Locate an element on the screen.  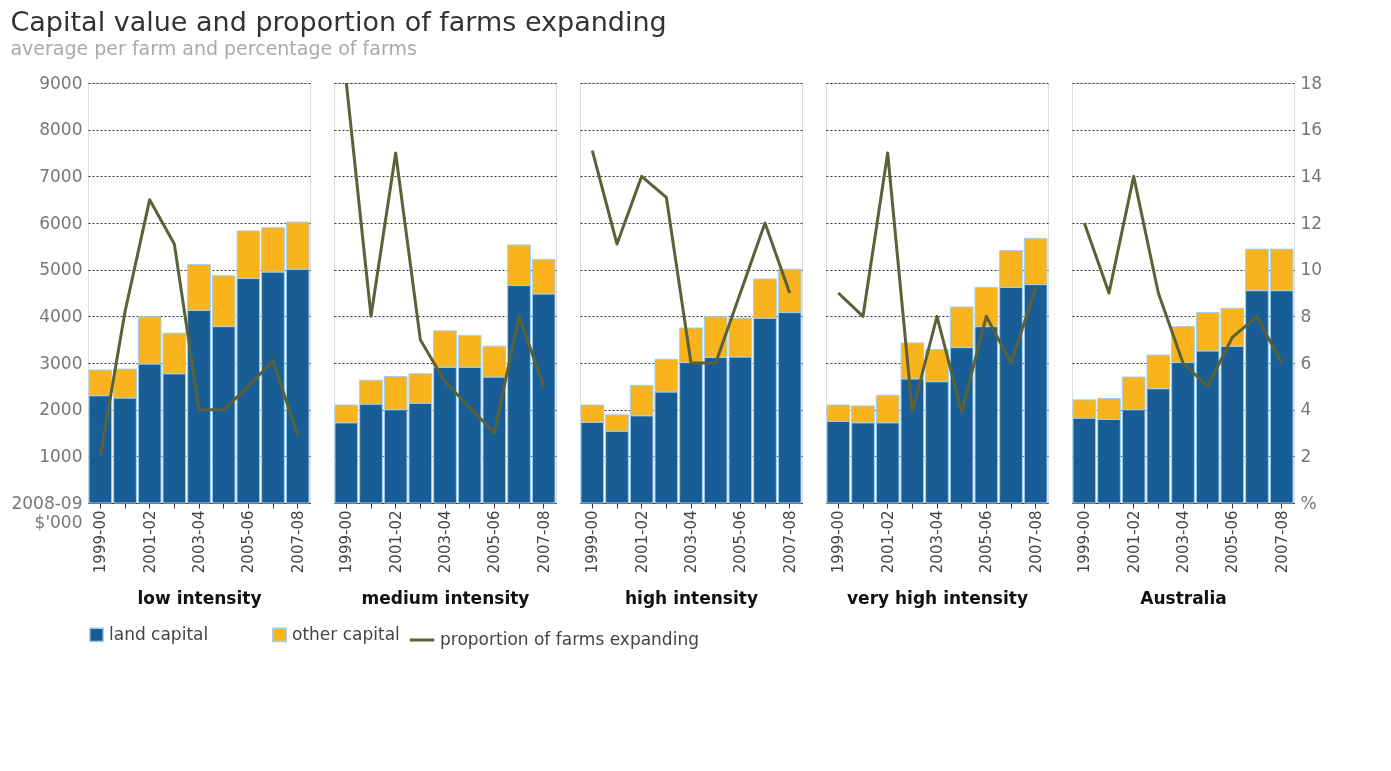
x-axis-title: high intensity is located at coordinates (691, 598).